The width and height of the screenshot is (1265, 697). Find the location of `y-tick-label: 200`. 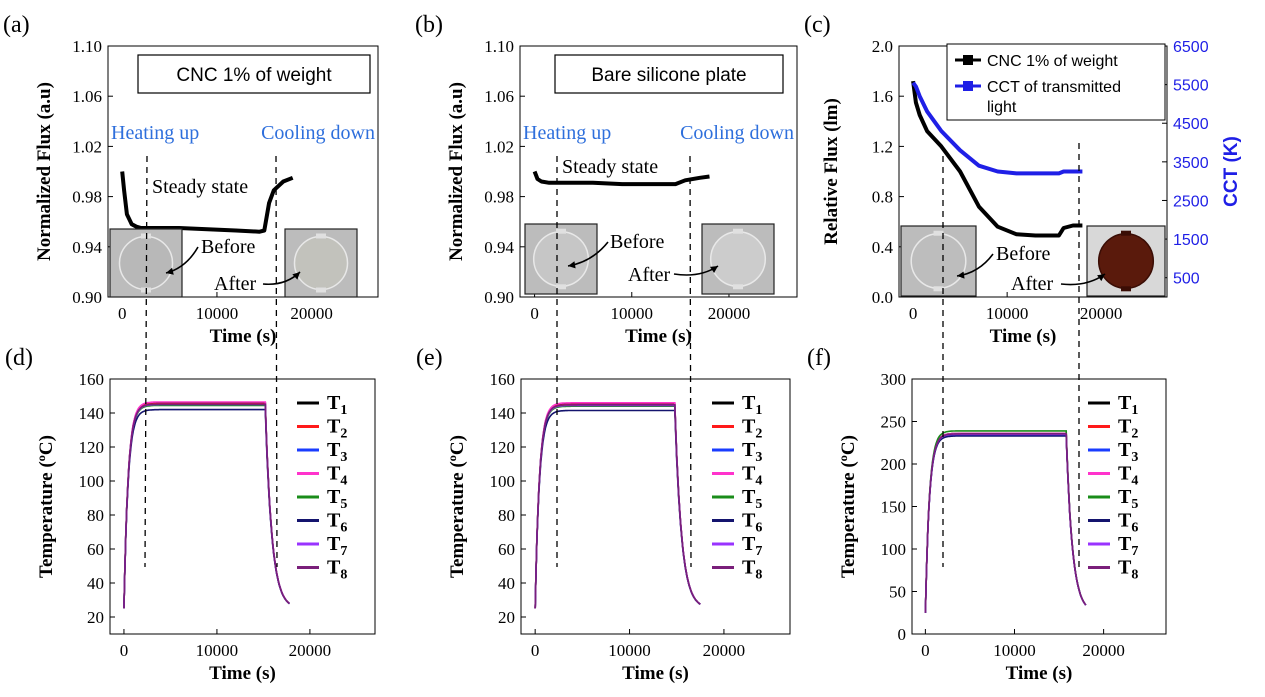

y-tick-label: 200 is located at coordinates (894, 464).